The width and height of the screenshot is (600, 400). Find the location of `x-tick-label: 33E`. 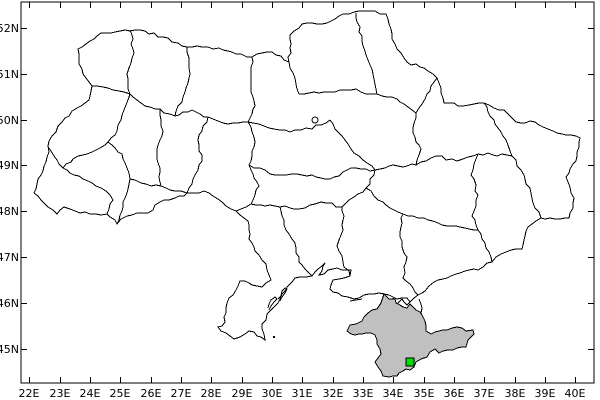

x-tick-label: 33E is located at coordinates (363, 393).